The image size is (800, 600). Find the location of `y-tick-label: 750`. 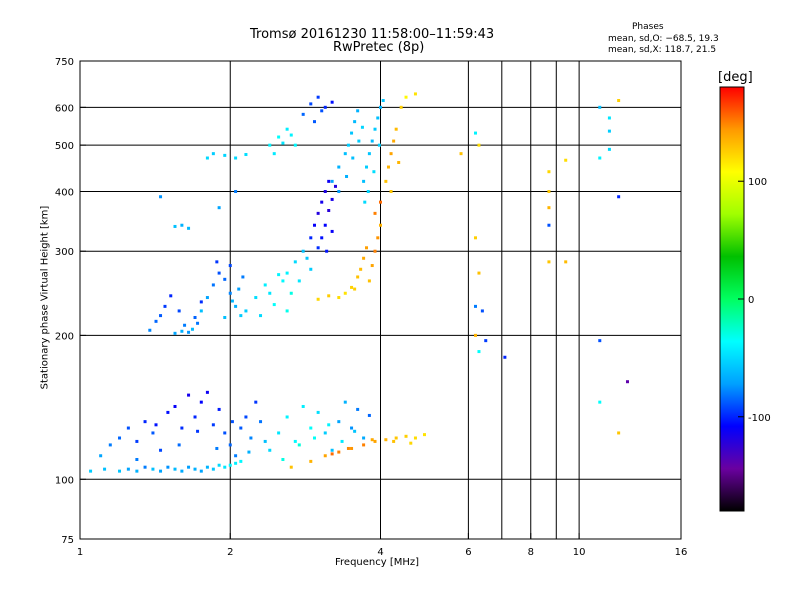

y-tick-label: 750 is located at coordinates (64, 62).